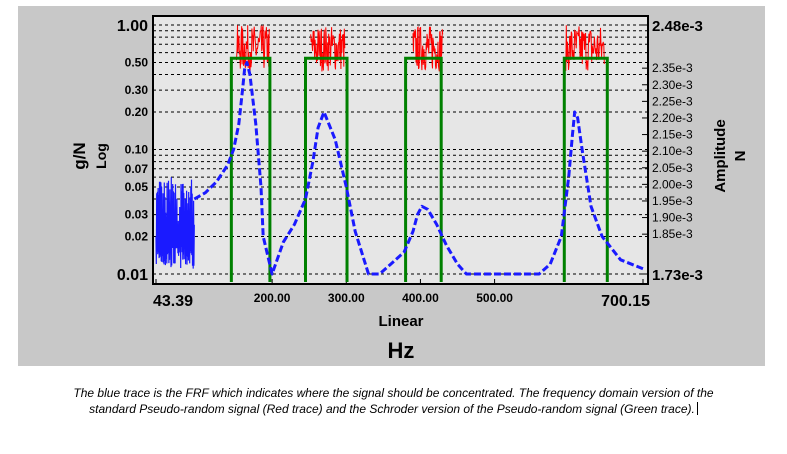  What do you see at coordinates (137, 215) in the screenshot?
I see `y-tick-label: 0.03` at bounding box center [137, 215].